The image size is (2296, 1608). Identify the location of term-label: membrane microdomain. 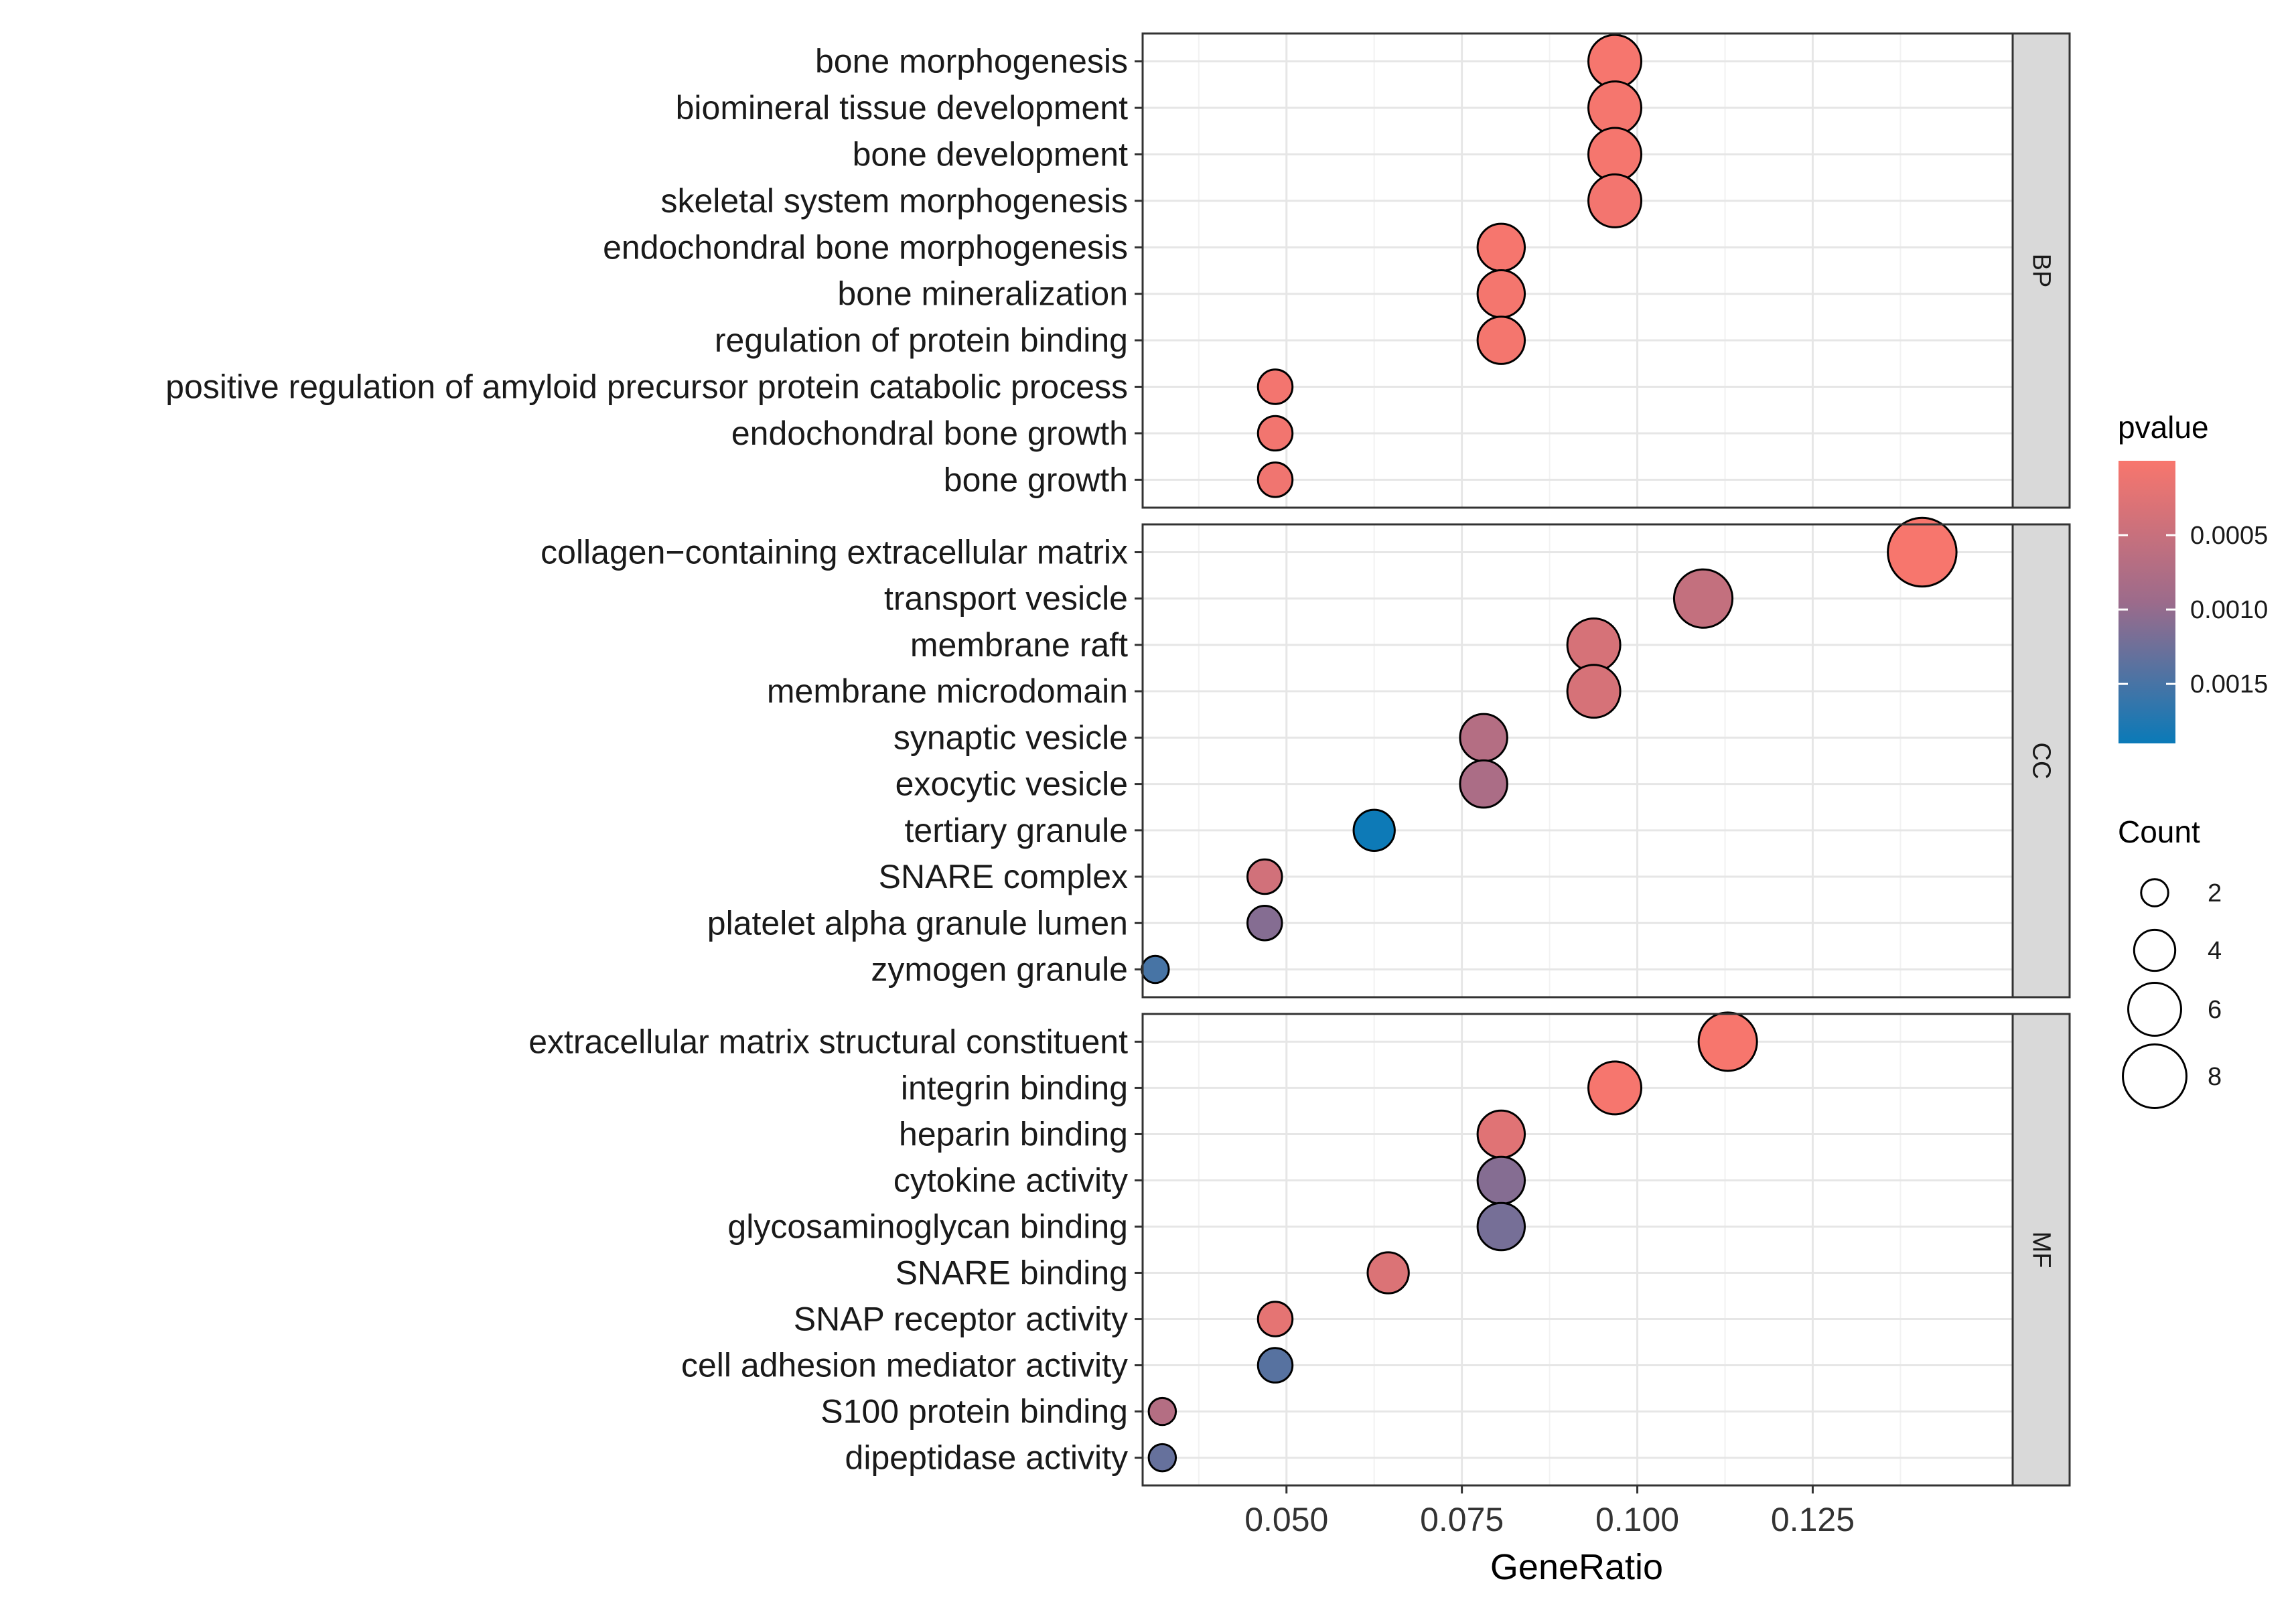
(948, 691).